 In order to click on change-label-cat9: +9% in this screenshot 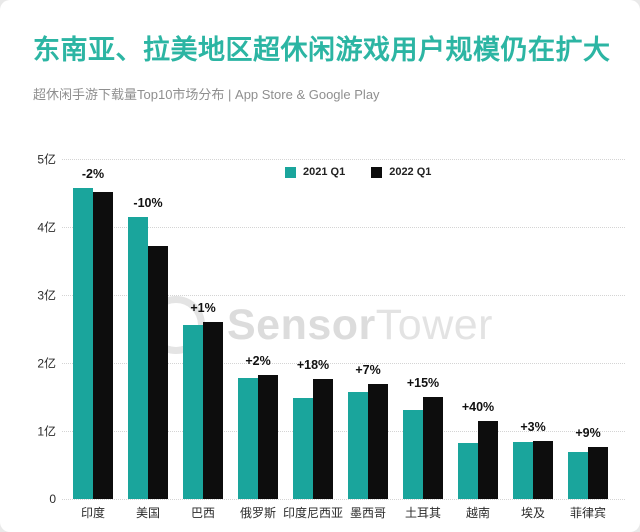, I will do `click(588, 433)`.